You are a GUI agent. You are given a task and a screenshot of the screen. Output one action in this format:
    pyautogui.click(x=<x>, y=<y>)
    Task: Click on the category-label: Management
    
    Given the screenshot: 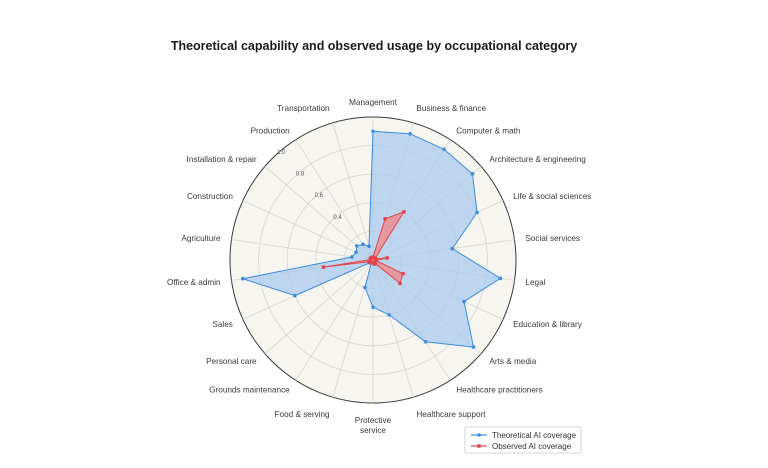 What is the action you would take?
    pyautogui.click(x=373, y=102)
    